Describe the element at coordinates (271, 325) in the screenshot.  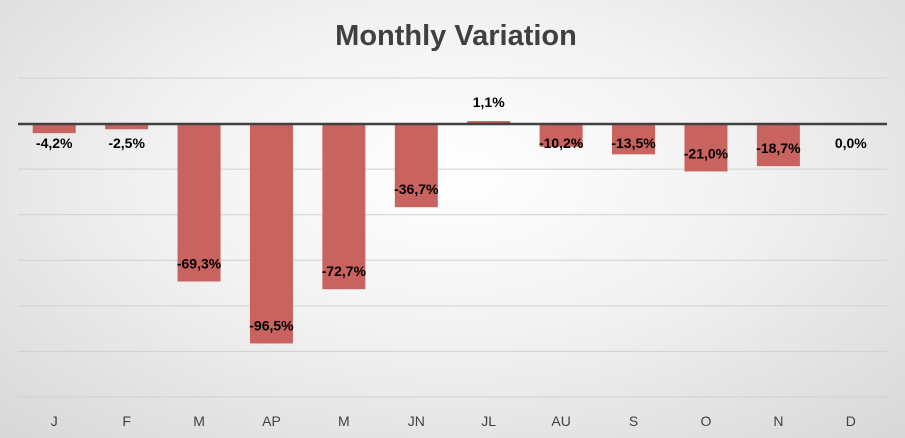
I see `data-label: -96,5%` at that location.